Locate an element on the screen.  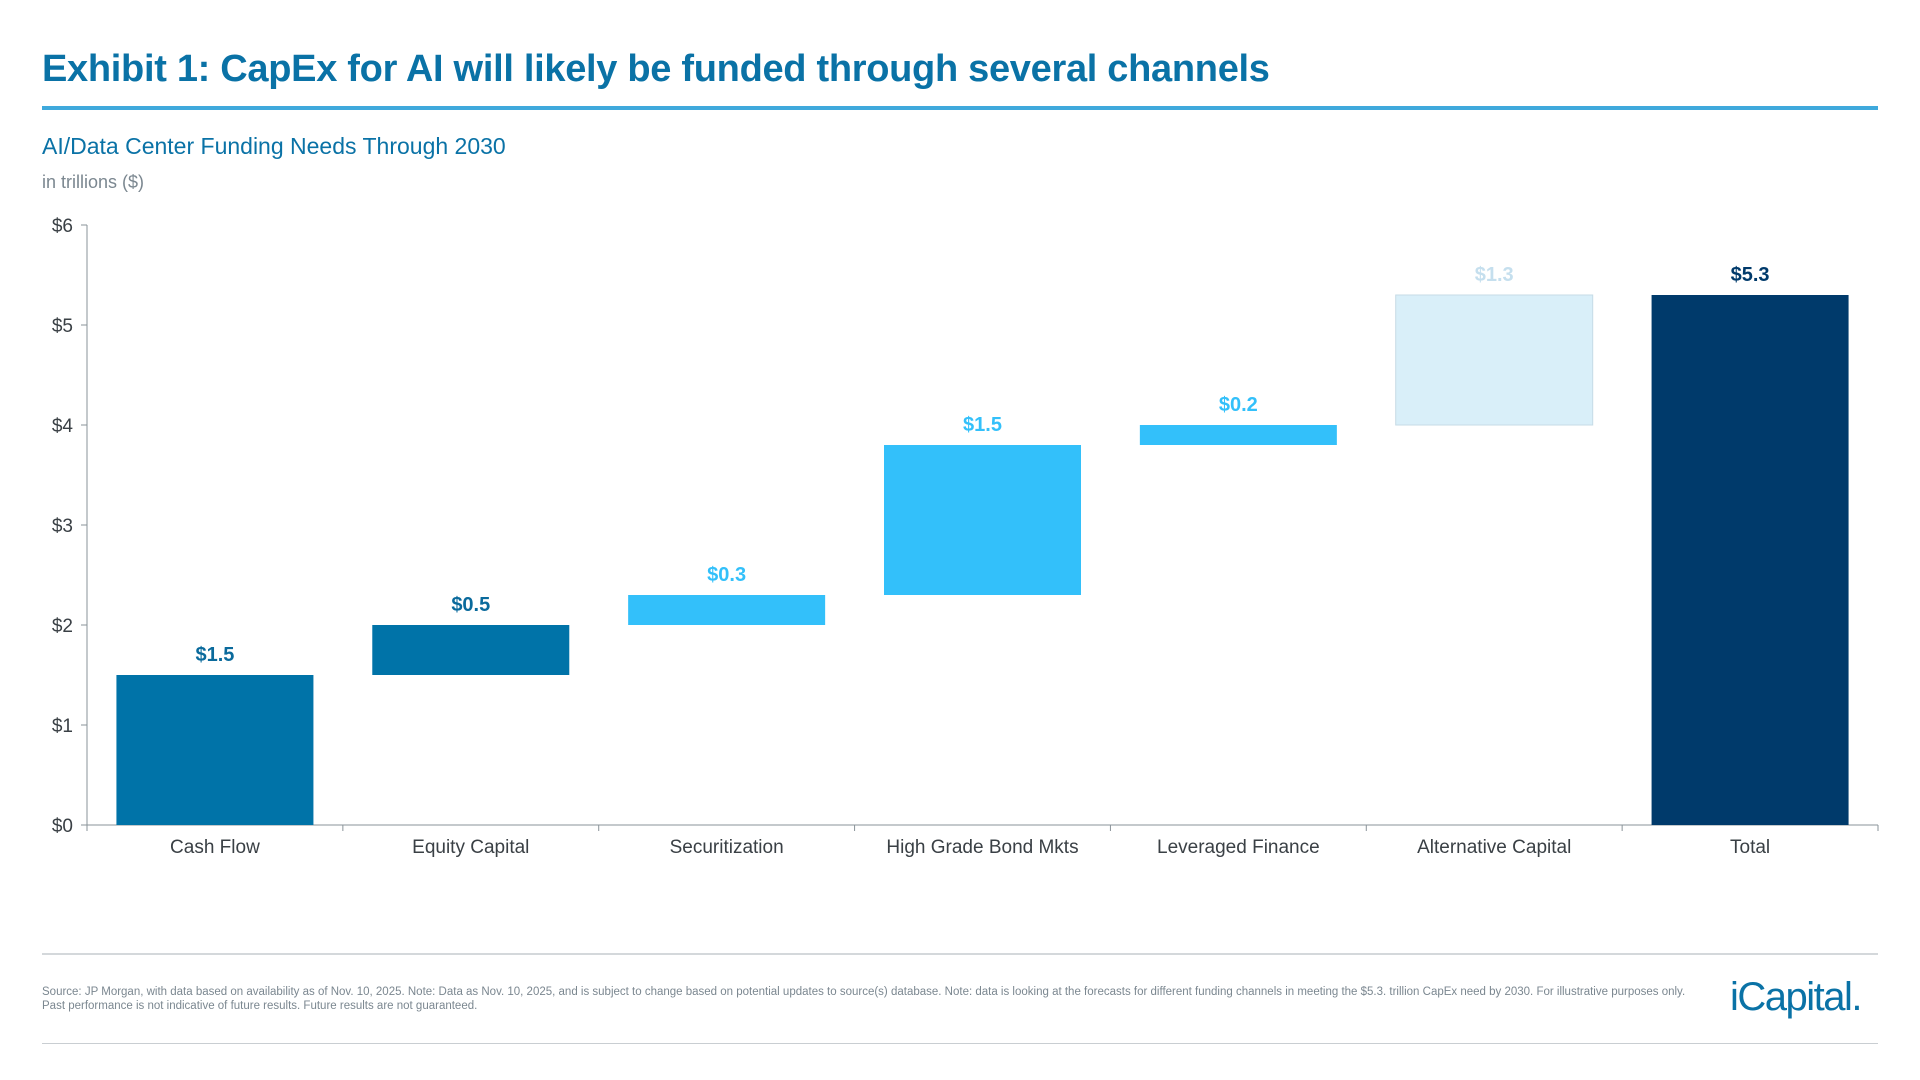
bar-leveraged-finance is located at coordinates (1238, 435).